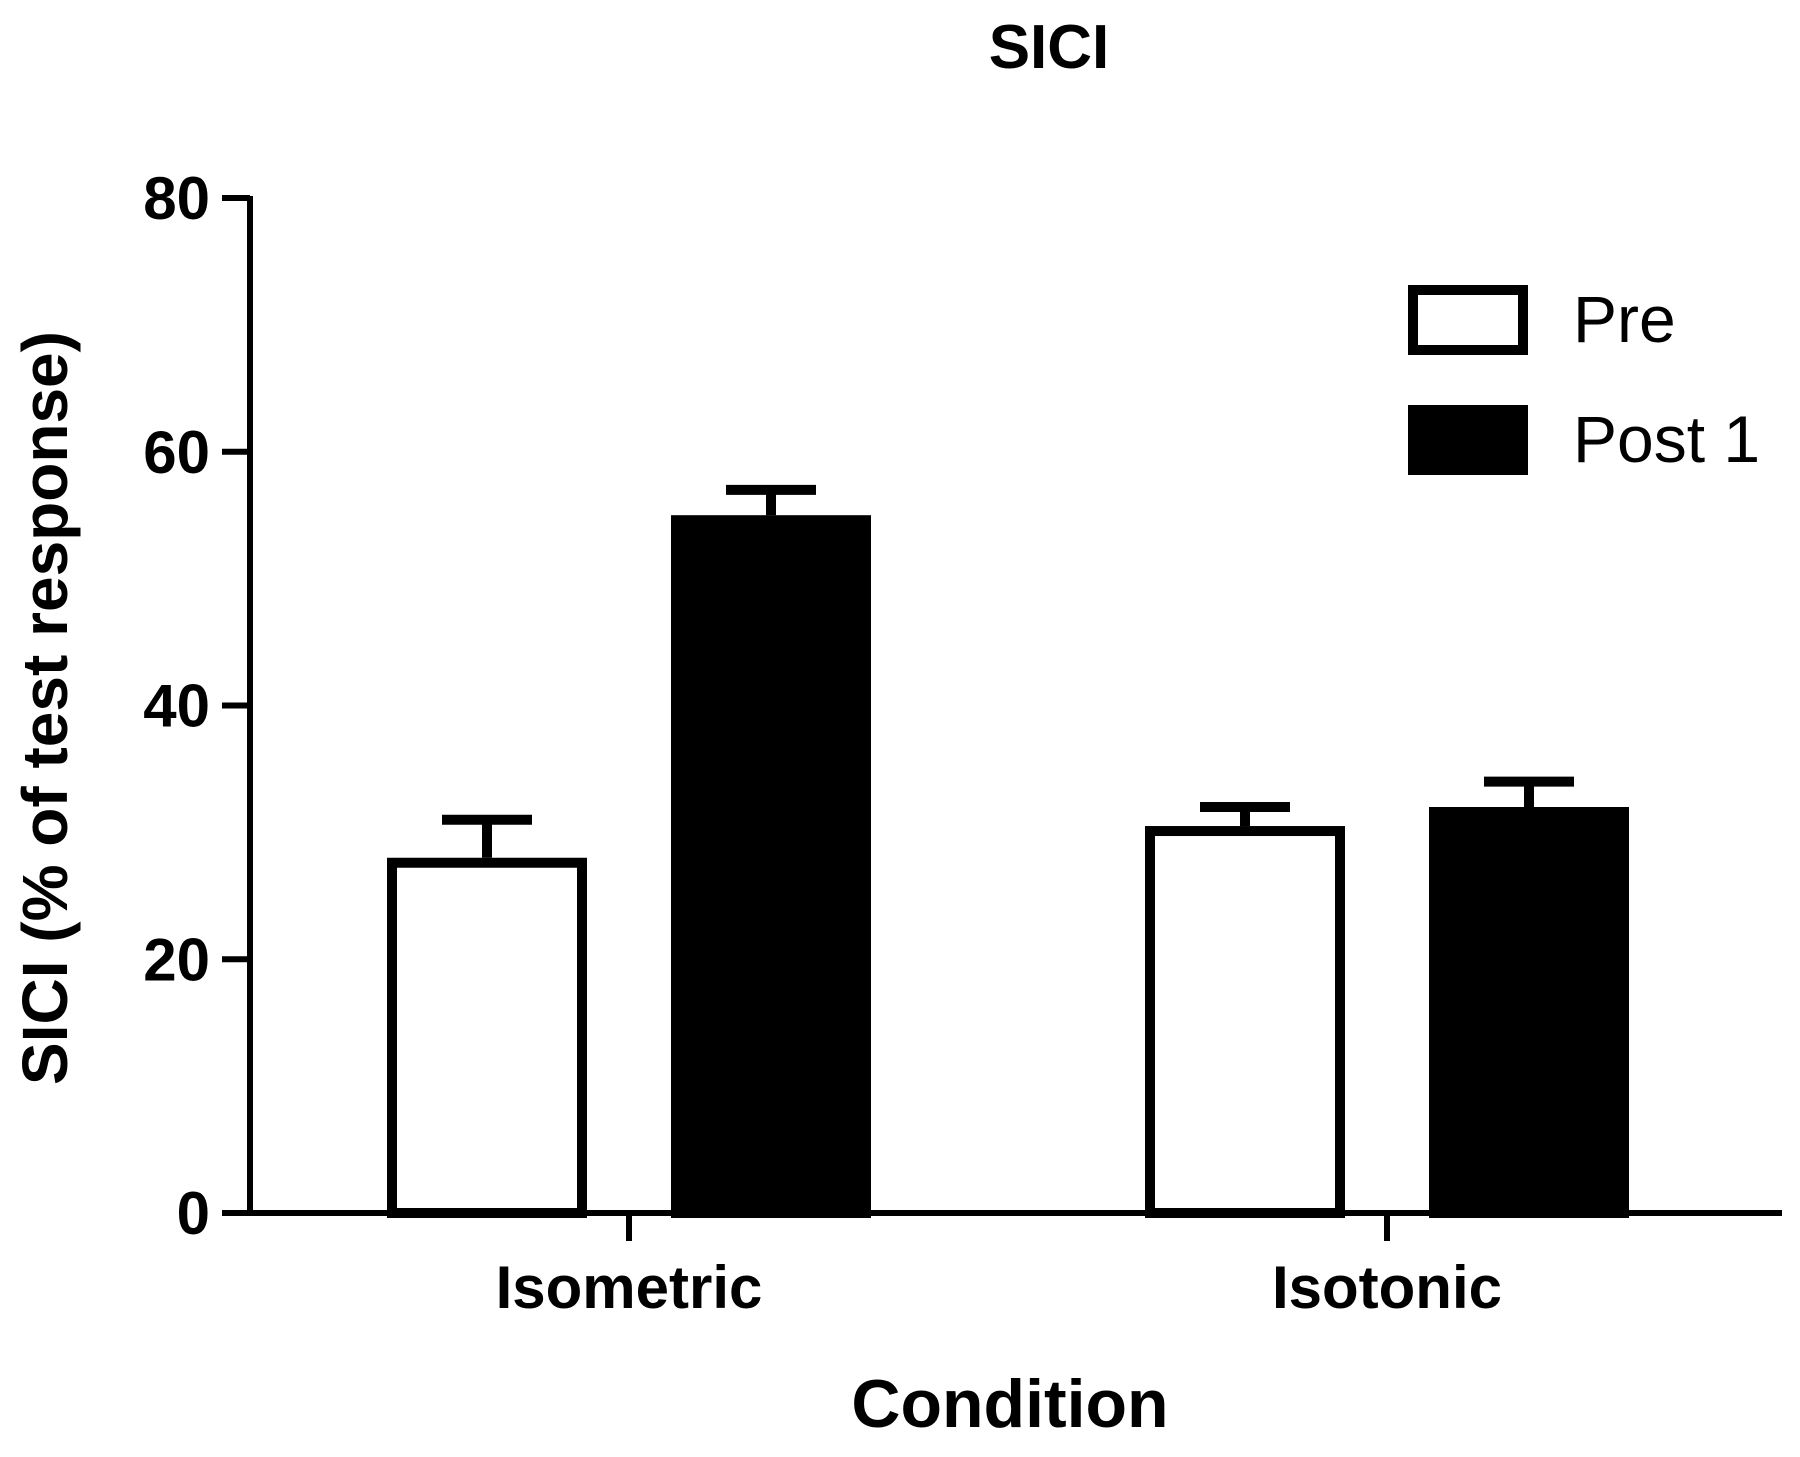 This screenshot has width=1800, height=1457. Describe the element at coordinates (1584, 379) in the screenshot. I see `legend: Pre Post 1` at that location.